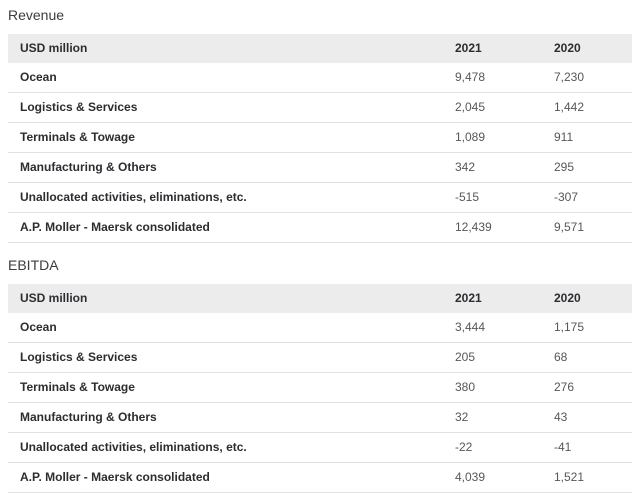 The height and width of the screenshot is (504, 640). What do you see at coordinates (587, 167) in the screenshot?
I see `value-2020: 295` at bounding box center [587, 167].